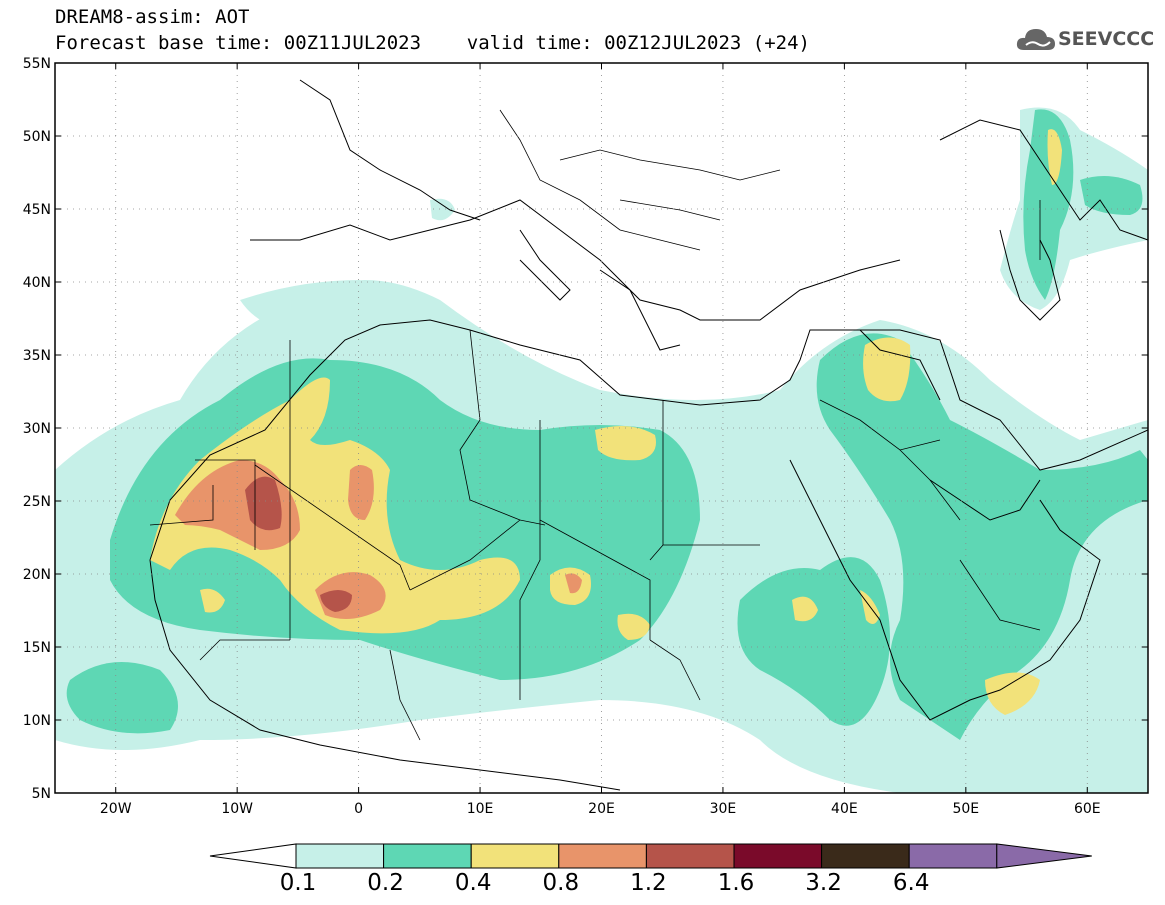  Describe the element at coordinates (480, 809) in the screenshot. I see `lon-label: 10E` at that location.